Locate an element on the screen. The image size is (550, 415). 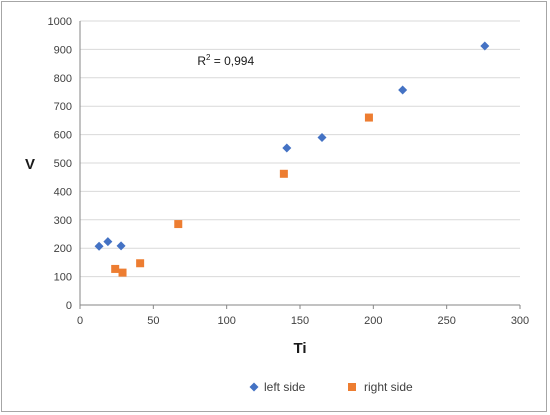
x-tick-label: 100 is located at coordinates (226, 321).